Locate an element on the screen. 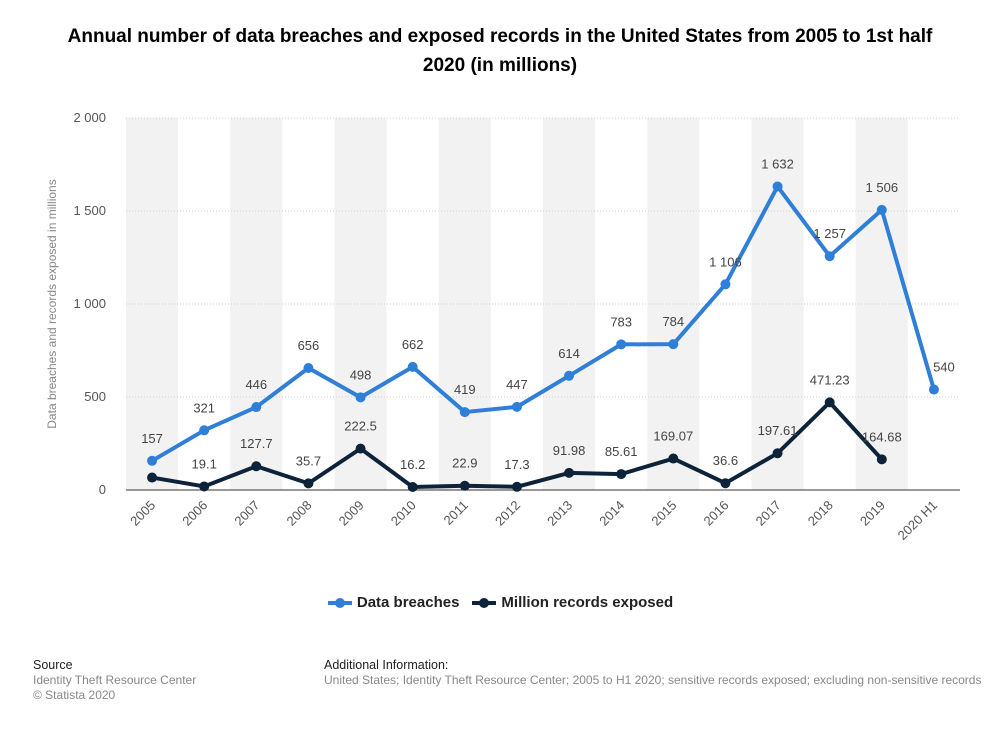  additional-info-heading: Additional Information: is located at coordinates (386, 665).